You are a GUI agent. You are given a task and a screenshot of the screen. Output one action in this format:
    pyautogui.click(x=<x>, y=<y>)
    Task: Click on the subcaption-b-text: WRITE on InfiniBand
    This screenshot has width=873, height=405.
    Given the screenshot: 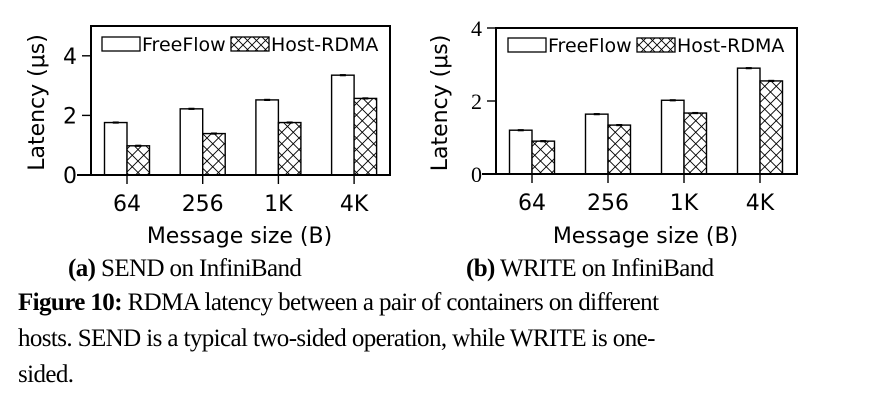 What is the action you would take?
    pyautogui.click(x=604, y=268)
    